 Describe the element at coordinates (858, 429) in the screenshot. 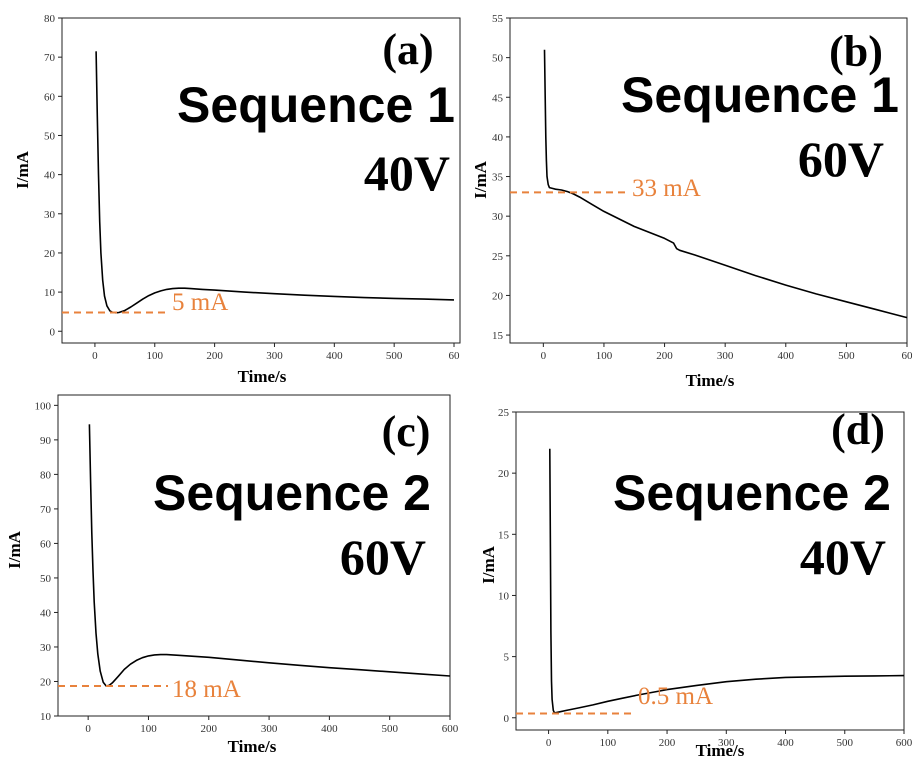

I see `panel-label: (d)` at that location.